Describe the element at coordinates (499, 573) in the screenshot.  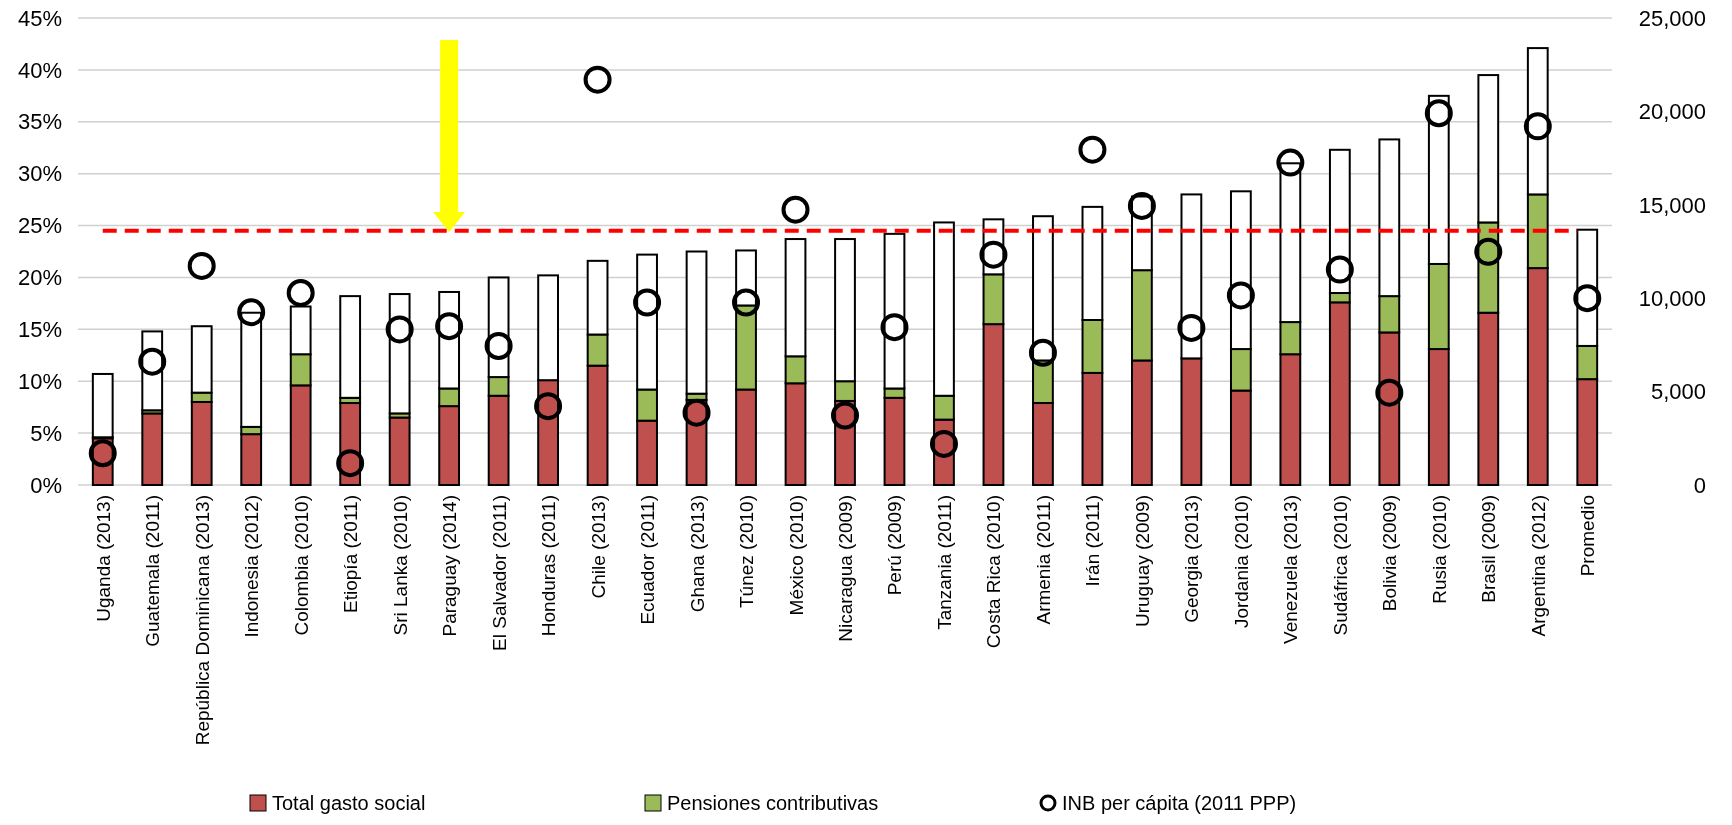
I see `x-tick-label: El Salvador (2011)` at that location.